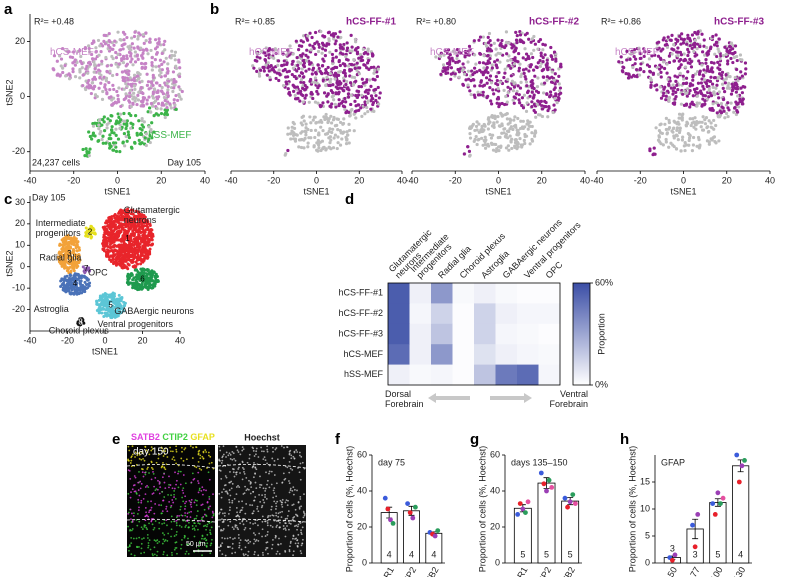 Image resolution: width=800 pixels, height=577 pixels. I want to click on x-axis-label: tSNE1, so click(498, 191).